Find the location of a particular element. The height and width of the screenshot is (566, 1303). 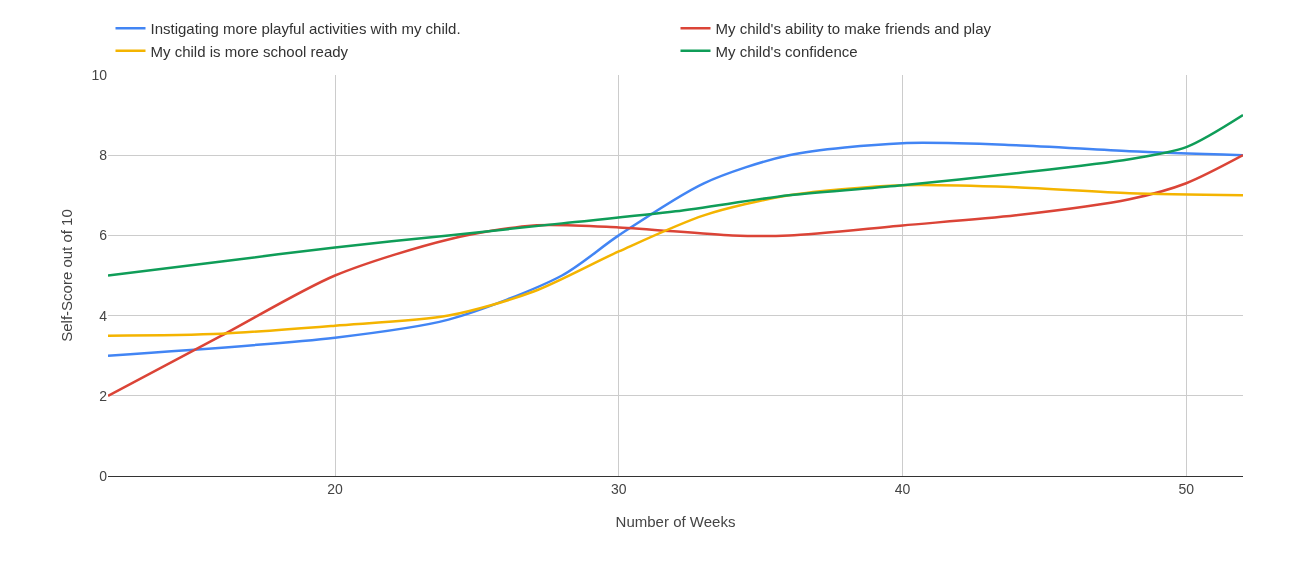

legend-label: My child is more school ready is located at coordinates (249, 51).